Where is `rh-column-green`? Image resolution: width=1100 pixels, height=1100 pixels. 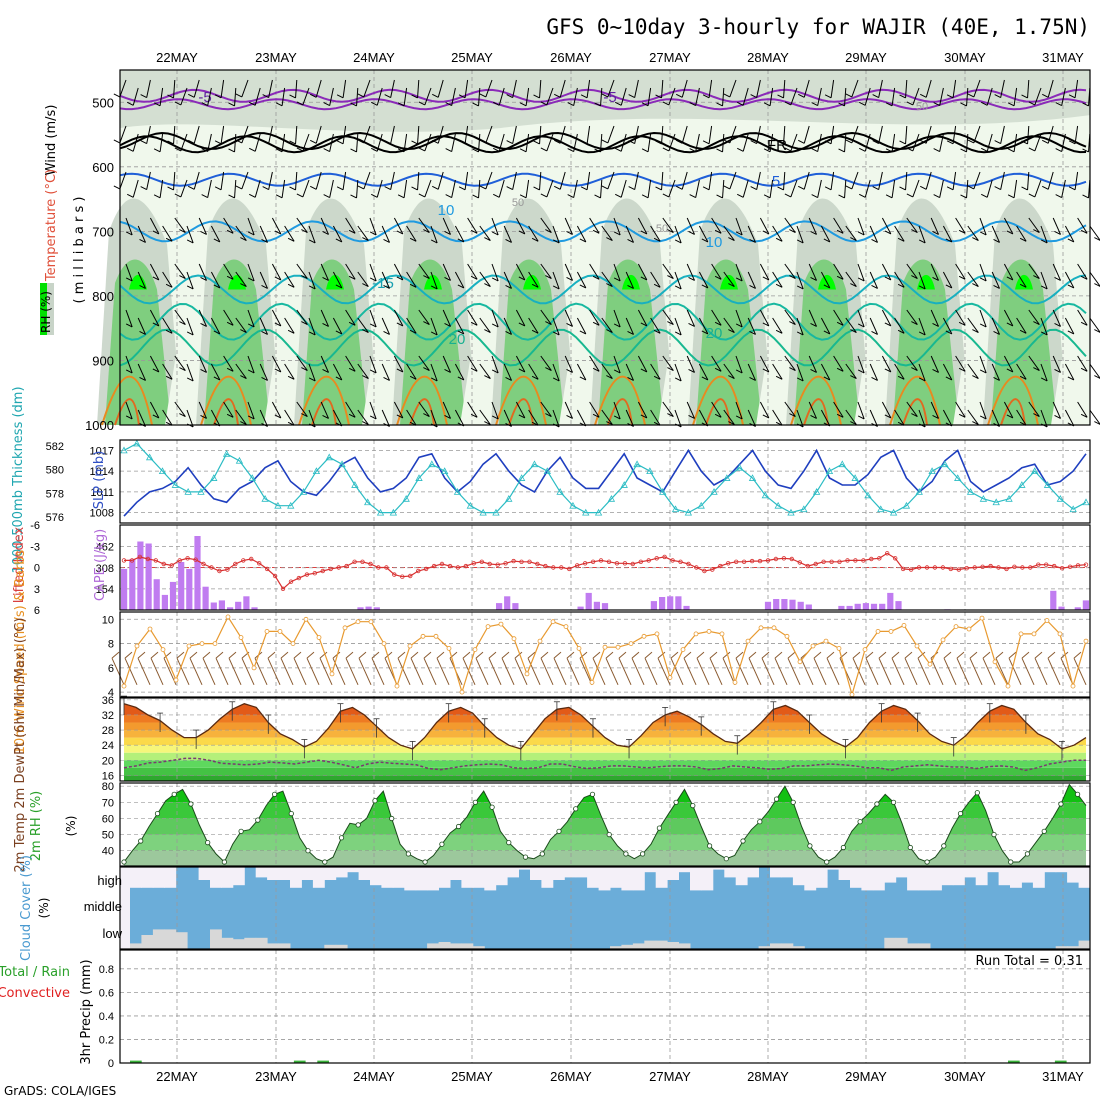 rh-column-green is located at coordinates (729, 342).